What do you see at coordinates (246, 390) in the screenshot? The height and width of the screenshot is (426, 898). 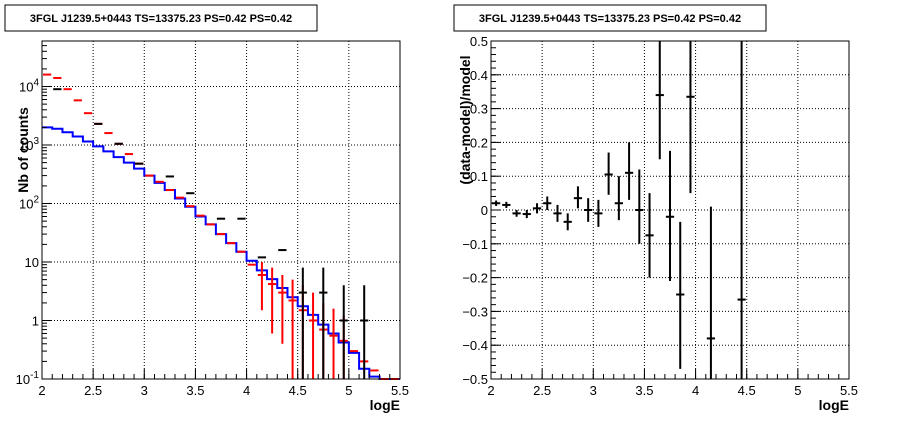 I see `counts-x-tick-label: 4` at bounding box center [246, 390].